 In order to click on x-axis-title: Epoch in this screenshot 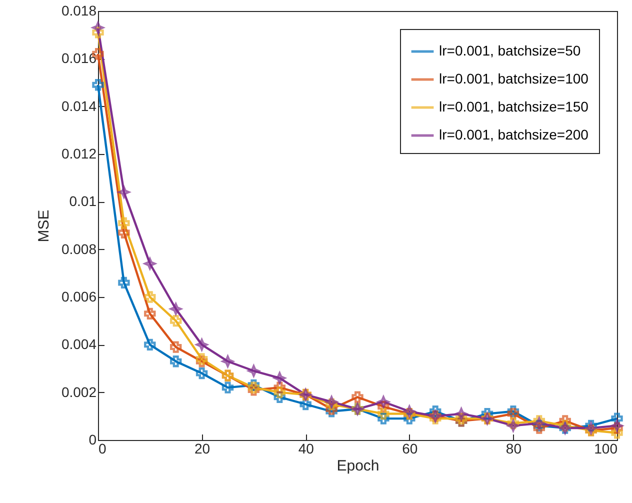, I will do `click(358, 466)`.